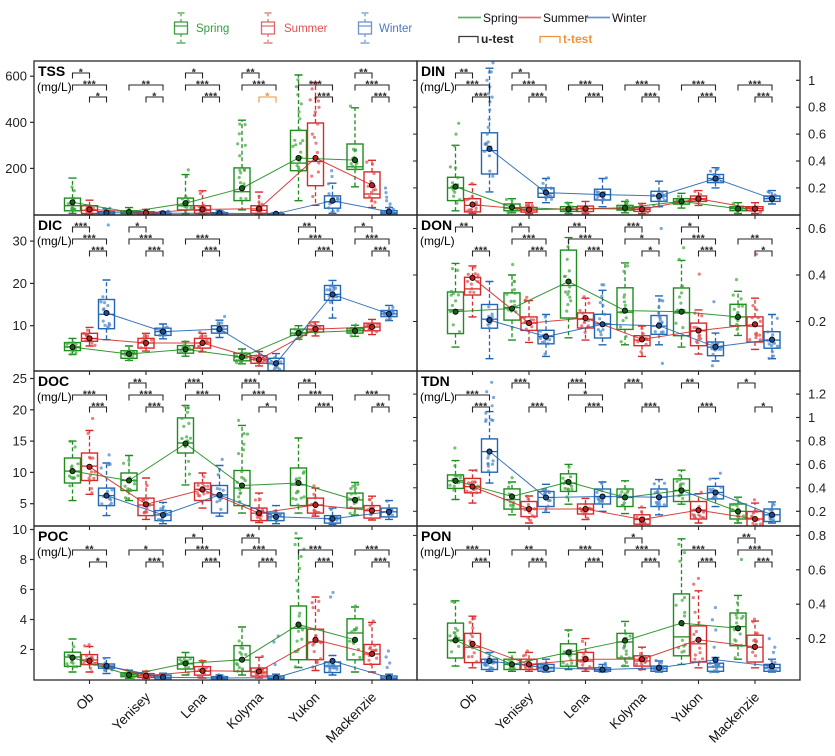  Describe the element at coordinates (23, 559) in the screenshot. I see `svg-text: 8` at that location.